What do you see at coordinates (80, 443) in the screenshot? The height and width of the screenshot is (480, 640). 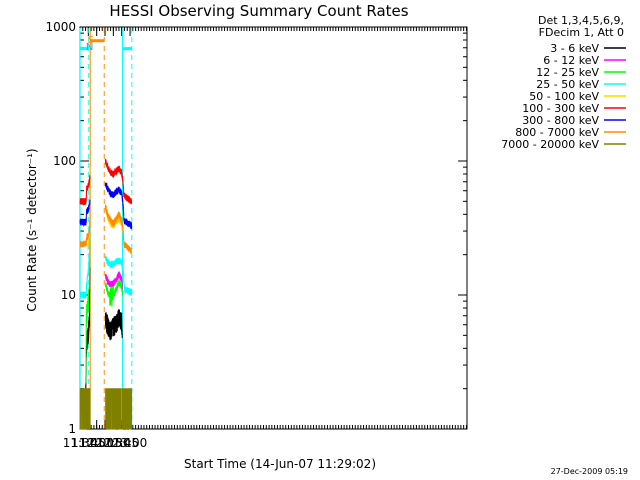 I see `x-tick-label: 11:30` at bounding box center [80, 443].